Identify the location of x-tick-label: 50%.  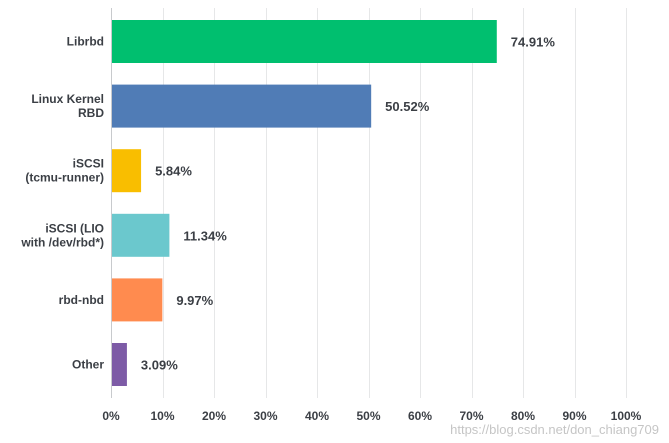
(368, 416).